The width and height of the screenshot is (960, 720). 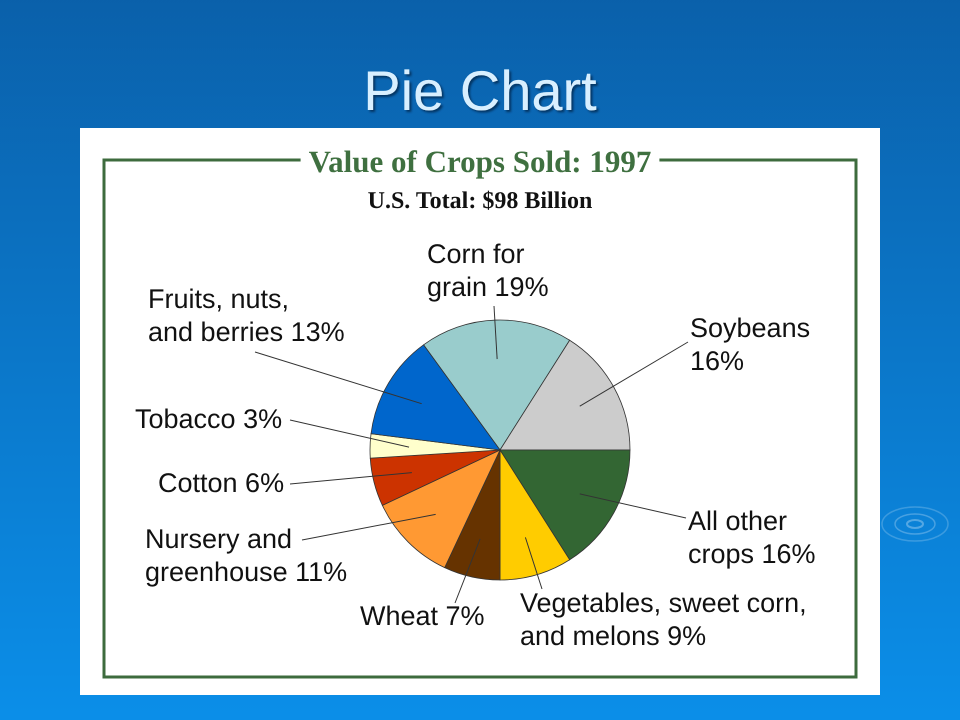 What do you see at coordinates (246, 555) in the screenshot?
I see `slice-label: Nursery and greenhouse 11%` at bounding box center [246, 555].